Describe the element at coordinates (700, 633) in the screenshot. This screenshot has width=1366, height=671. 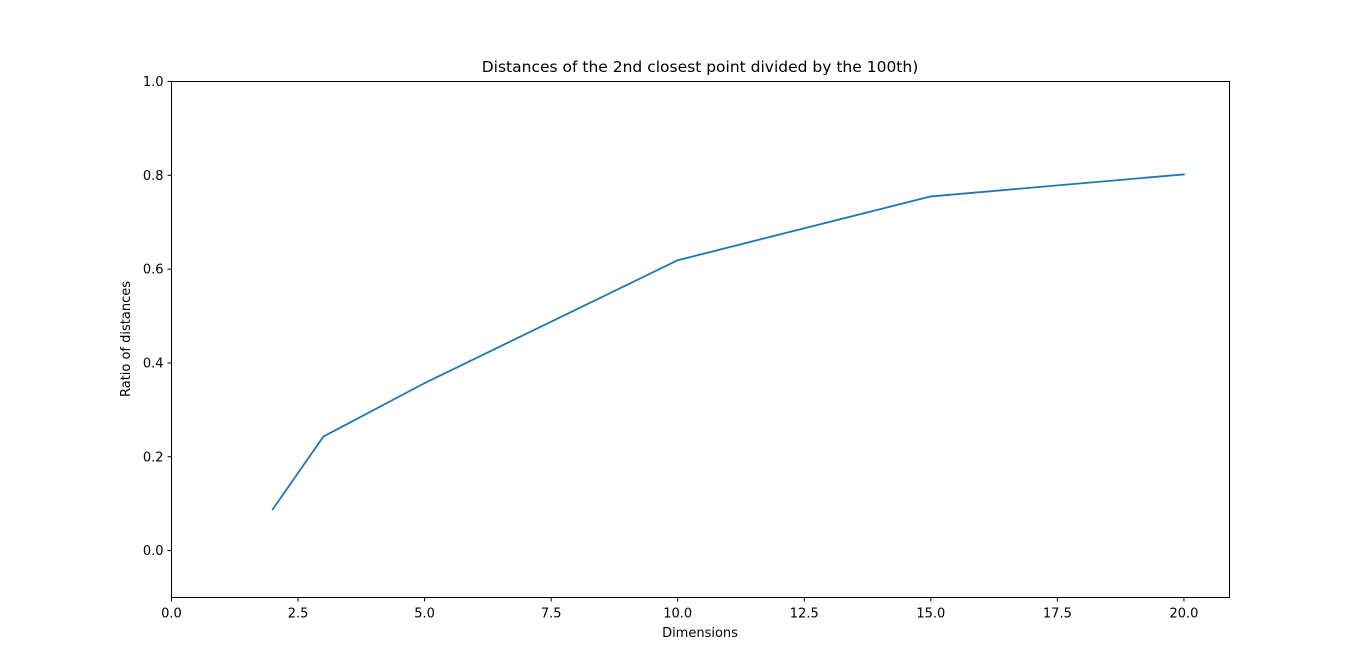
I see `x-axis-label: Dimensions` at that location.